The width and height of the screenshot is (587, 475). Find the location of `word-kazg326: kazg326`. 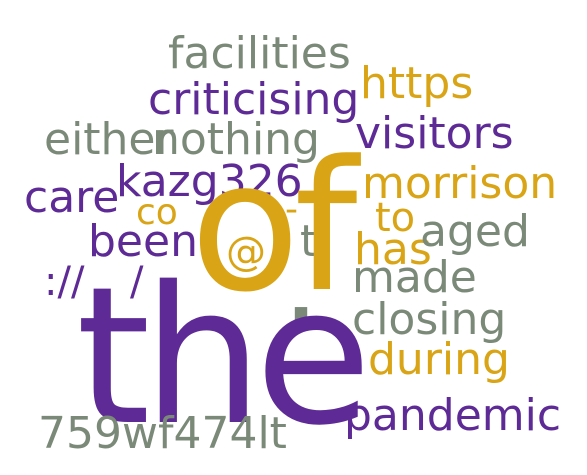

word-kazg326: kazg326 is located at coordinates (209, 181).